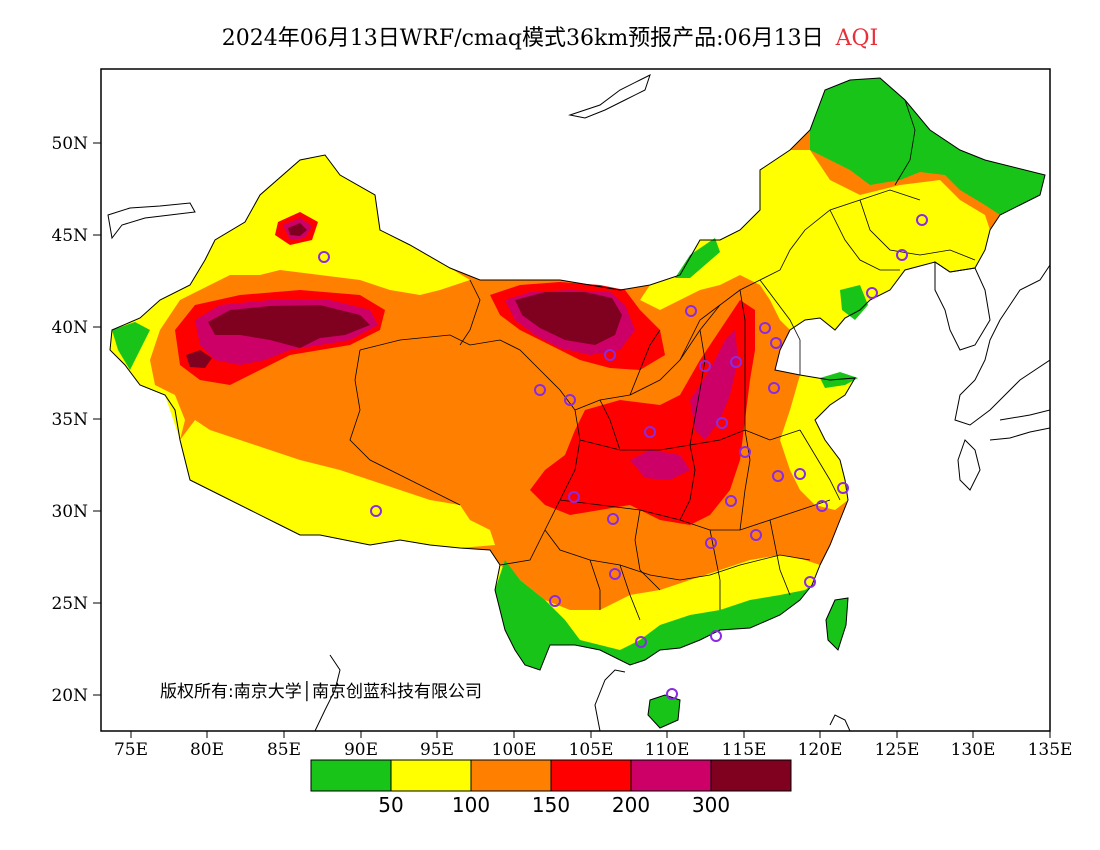 The height and width of the screenshot is (850, 1100). I want to click on legend-colorbar, so click(551, 775).